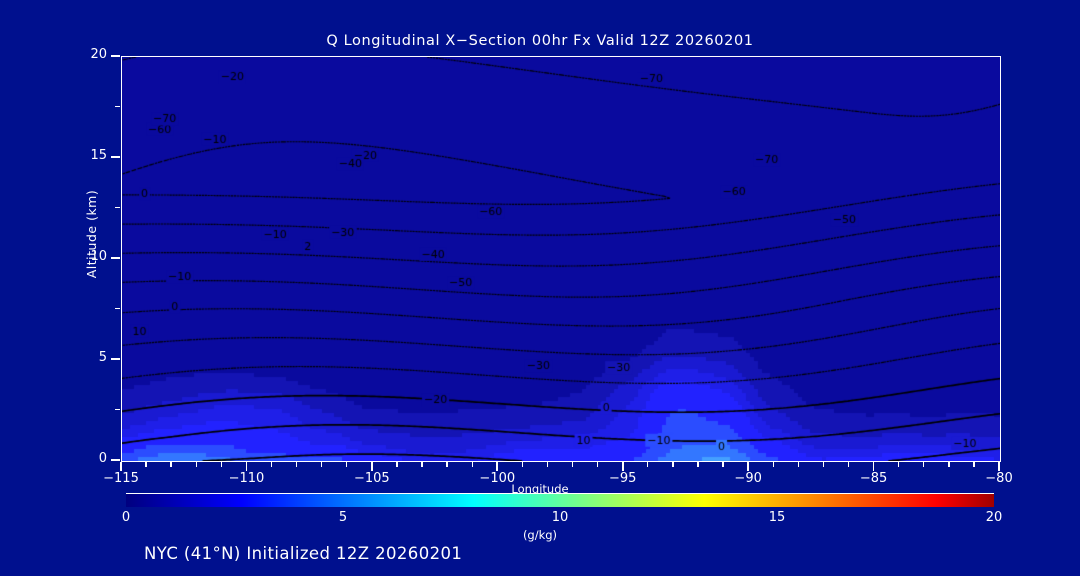 Image resolution: width=1080 pixels, height=576 pixels. I want to click on y-tick-label: 20, so click(98, 54).